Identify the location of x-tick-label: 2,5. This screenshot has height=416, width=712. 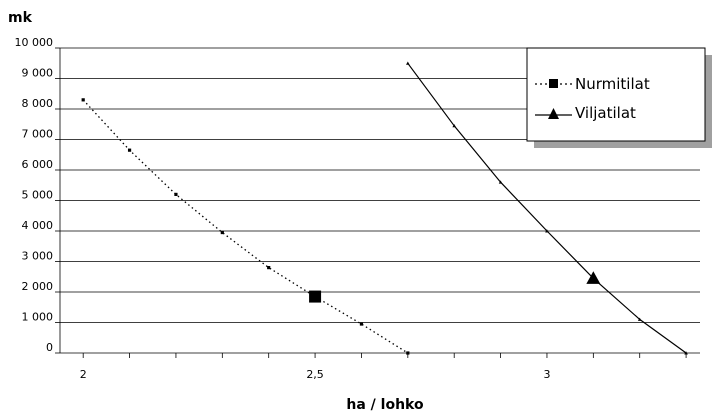
(315, 374).